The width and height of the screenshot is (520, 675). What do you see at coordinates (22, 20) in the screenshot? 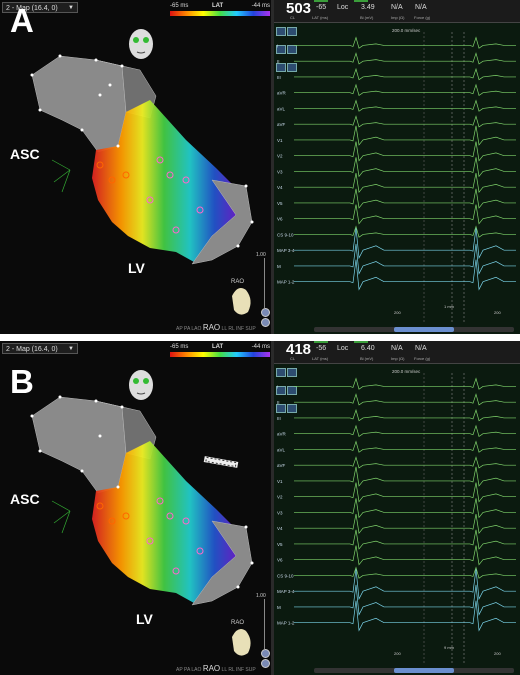
I see `panel-letter: A` at bounding box center [22, 20].